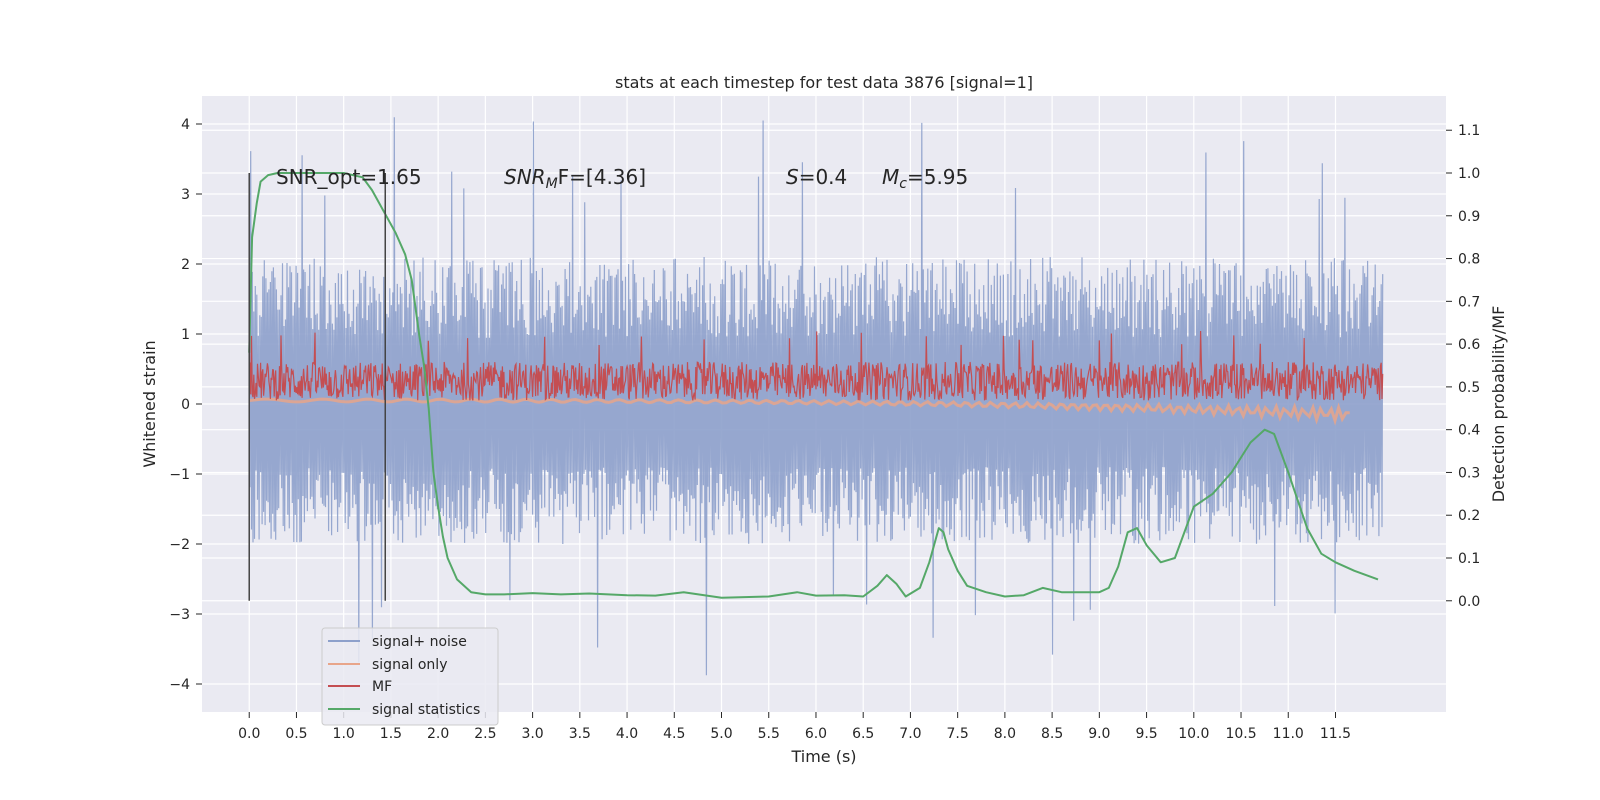 The image size is (1600, 800). Describe the element at coordinates (816, 734) in the screenshot. I see `x-tick-label: 6.0` at that location.